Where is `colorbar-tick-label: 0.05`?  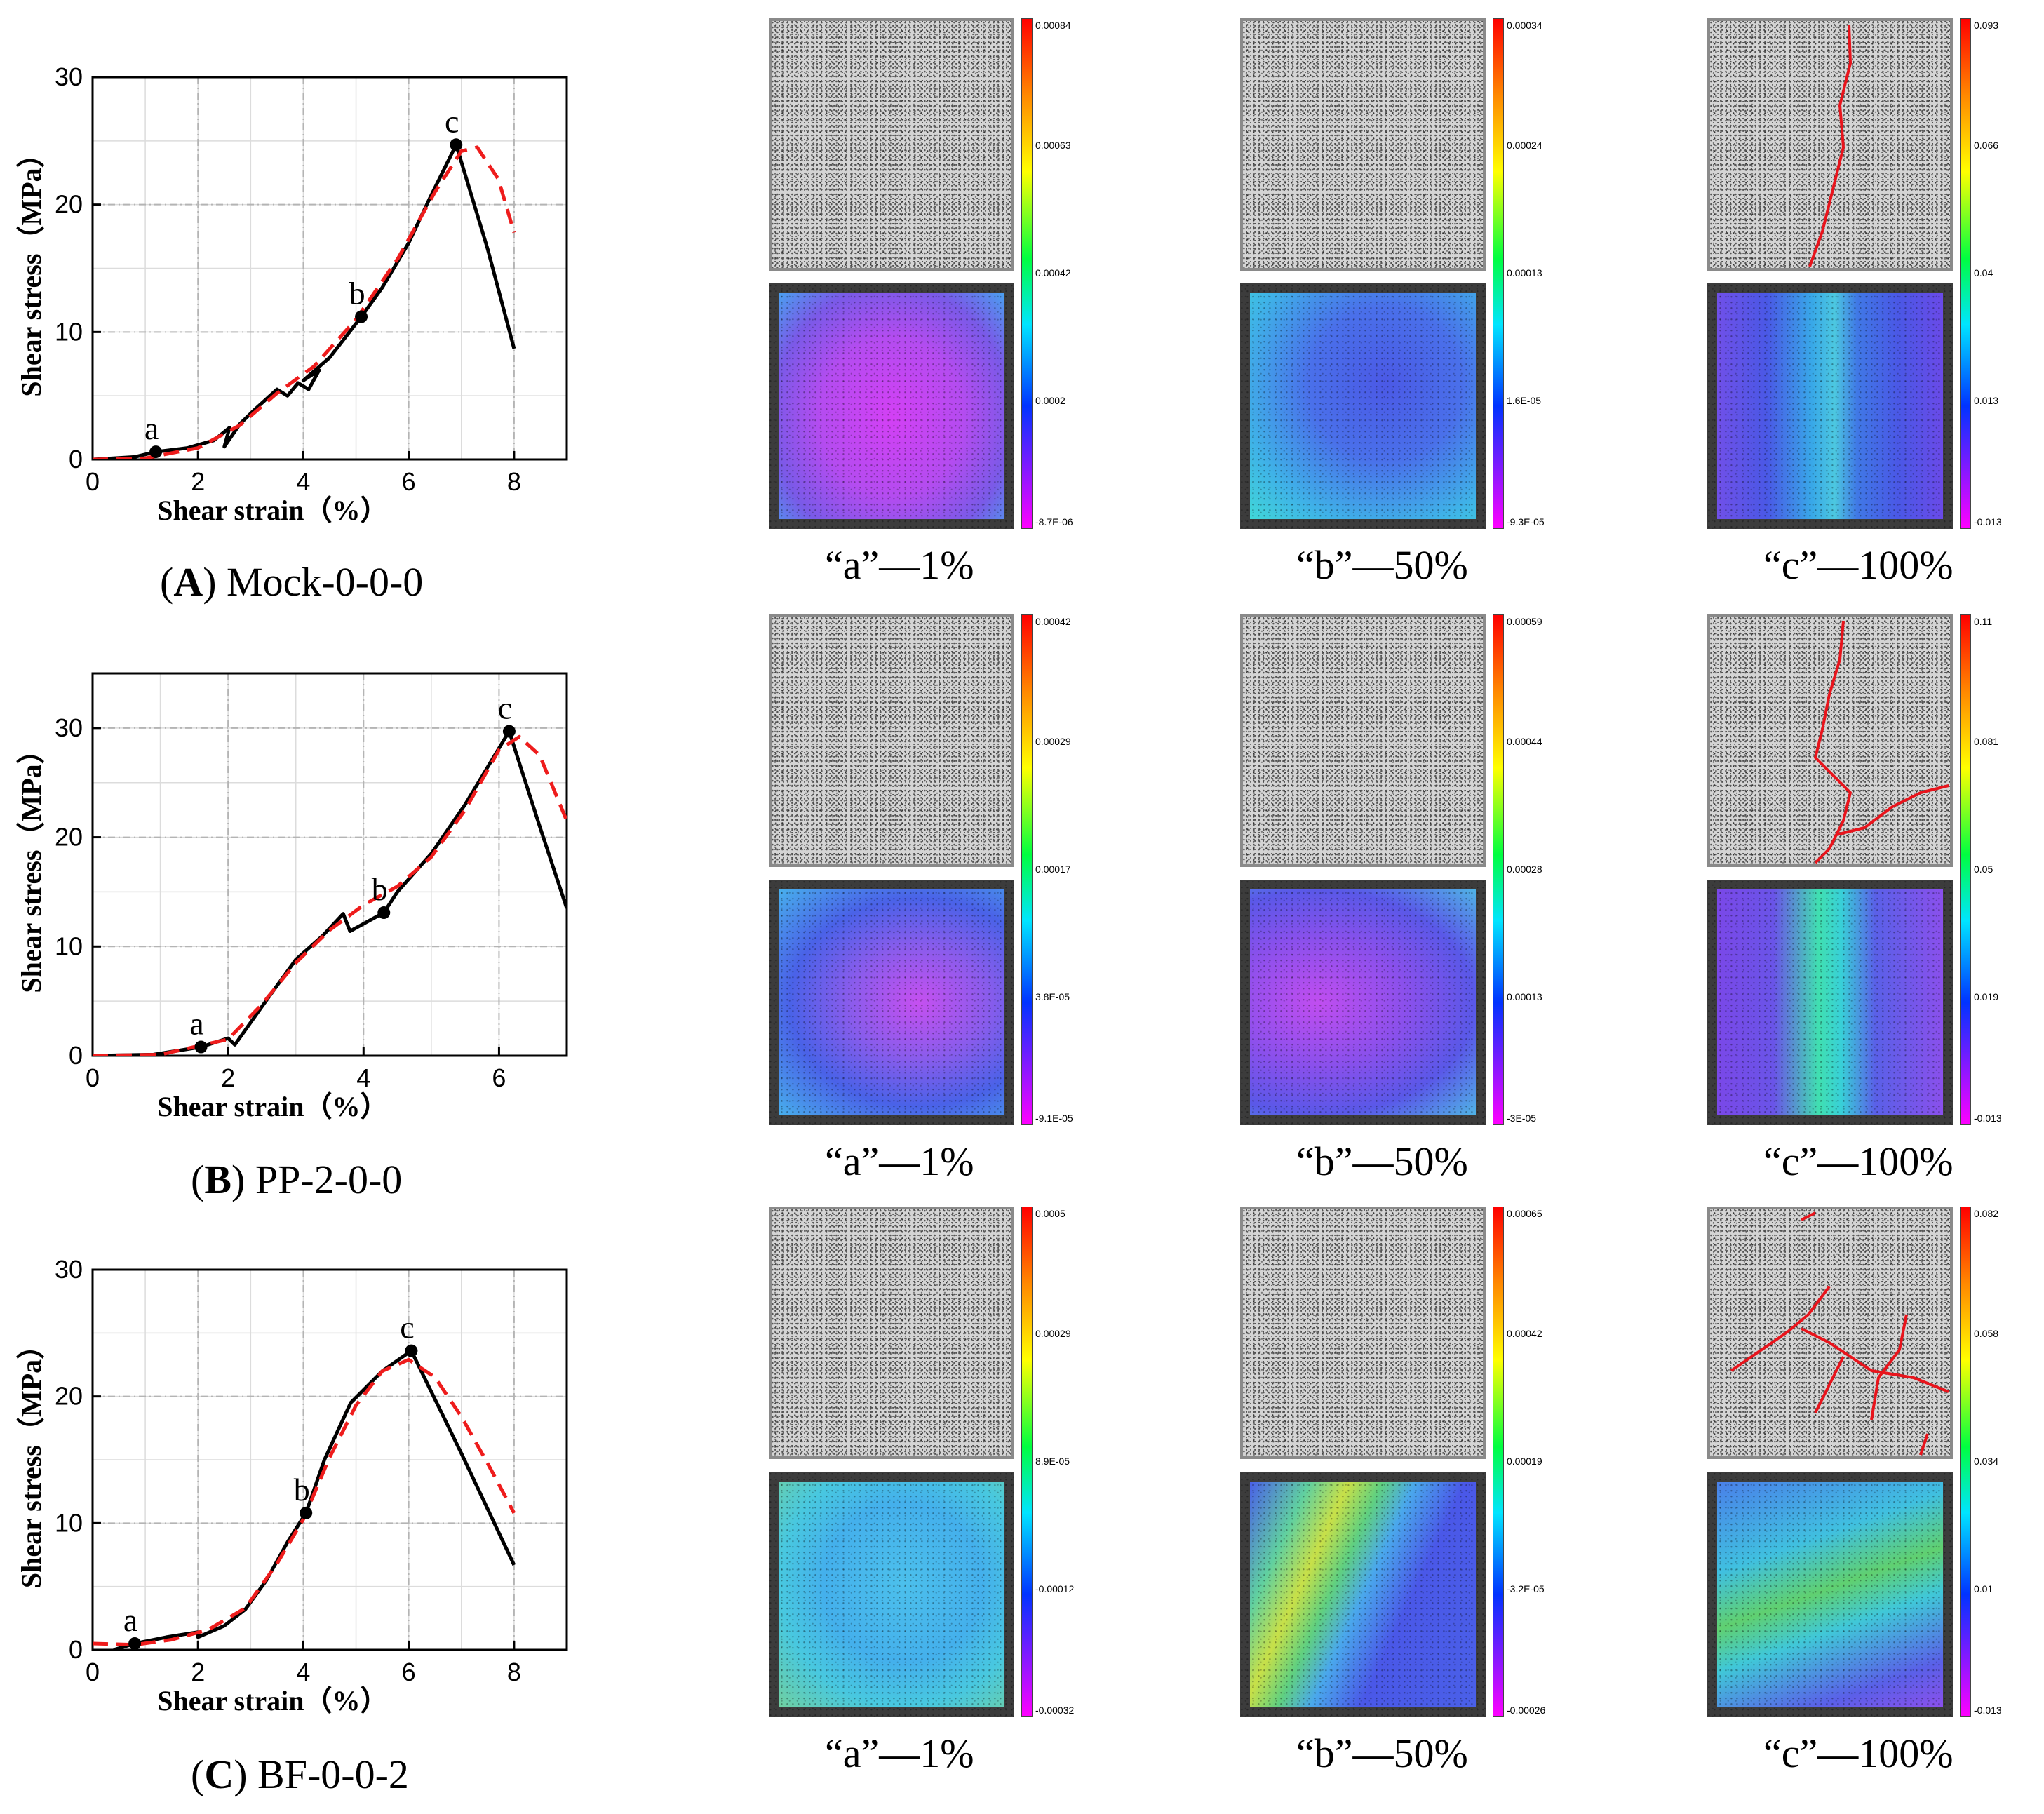 colorbar-tick-label: 0.05 is located at coordinates (1984, 870).